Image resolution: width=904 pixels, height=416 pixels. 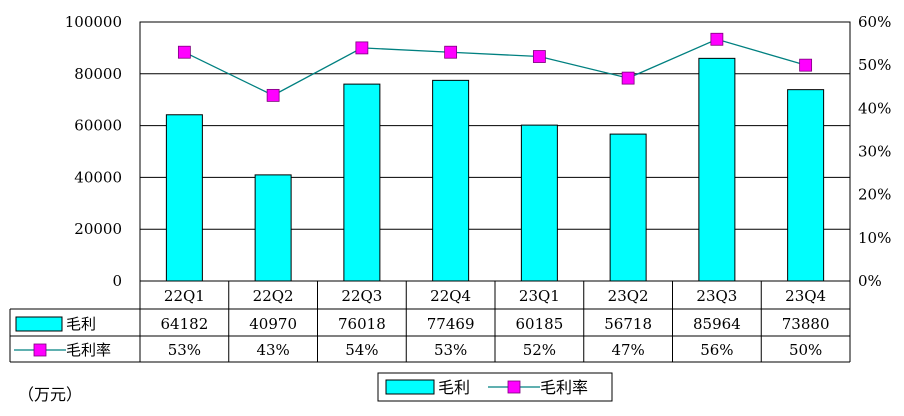 I want to click on table-value: 52%, so click(x=539, y=350).